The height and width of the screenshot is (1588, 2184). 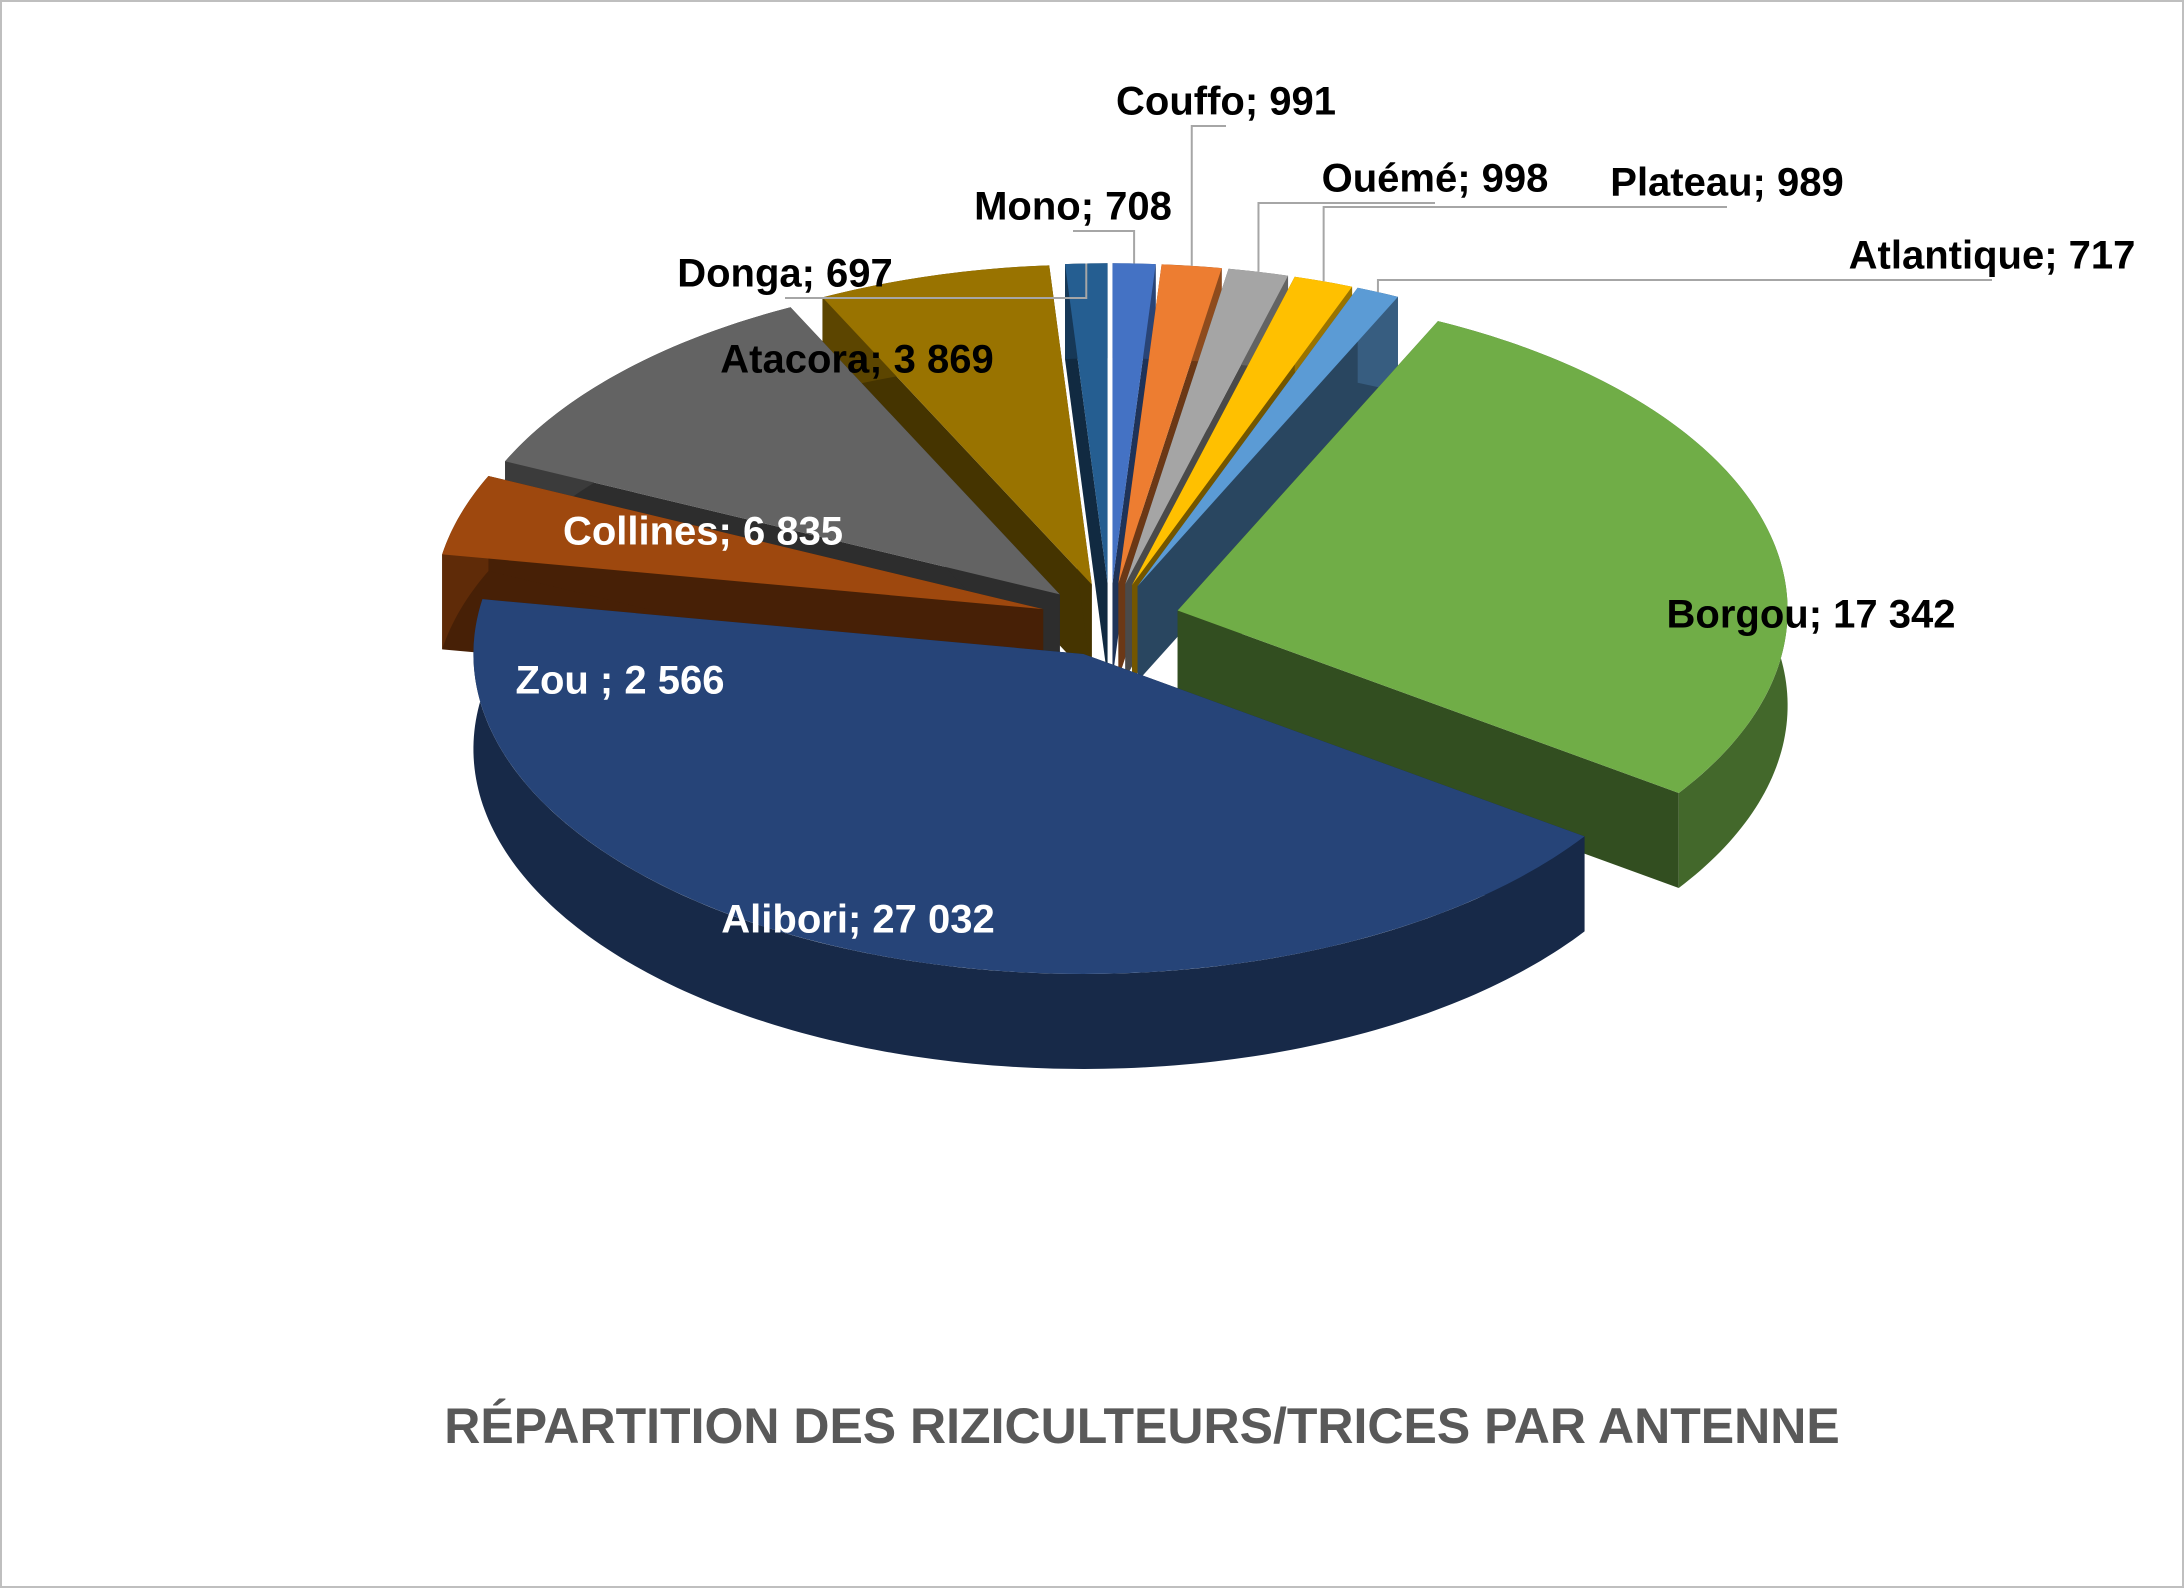 What do you see at coordinates (785, 274) in the screenshot?
I see `data-label: Donga; 697` at bounding box center [785, 274].